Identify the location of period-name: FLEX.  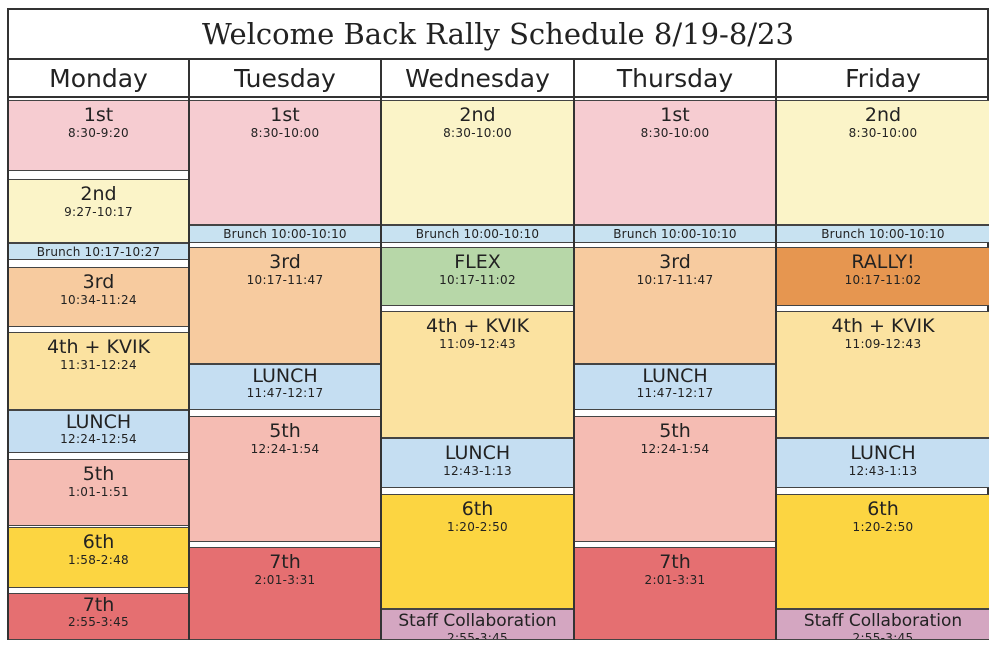
(477, 262).